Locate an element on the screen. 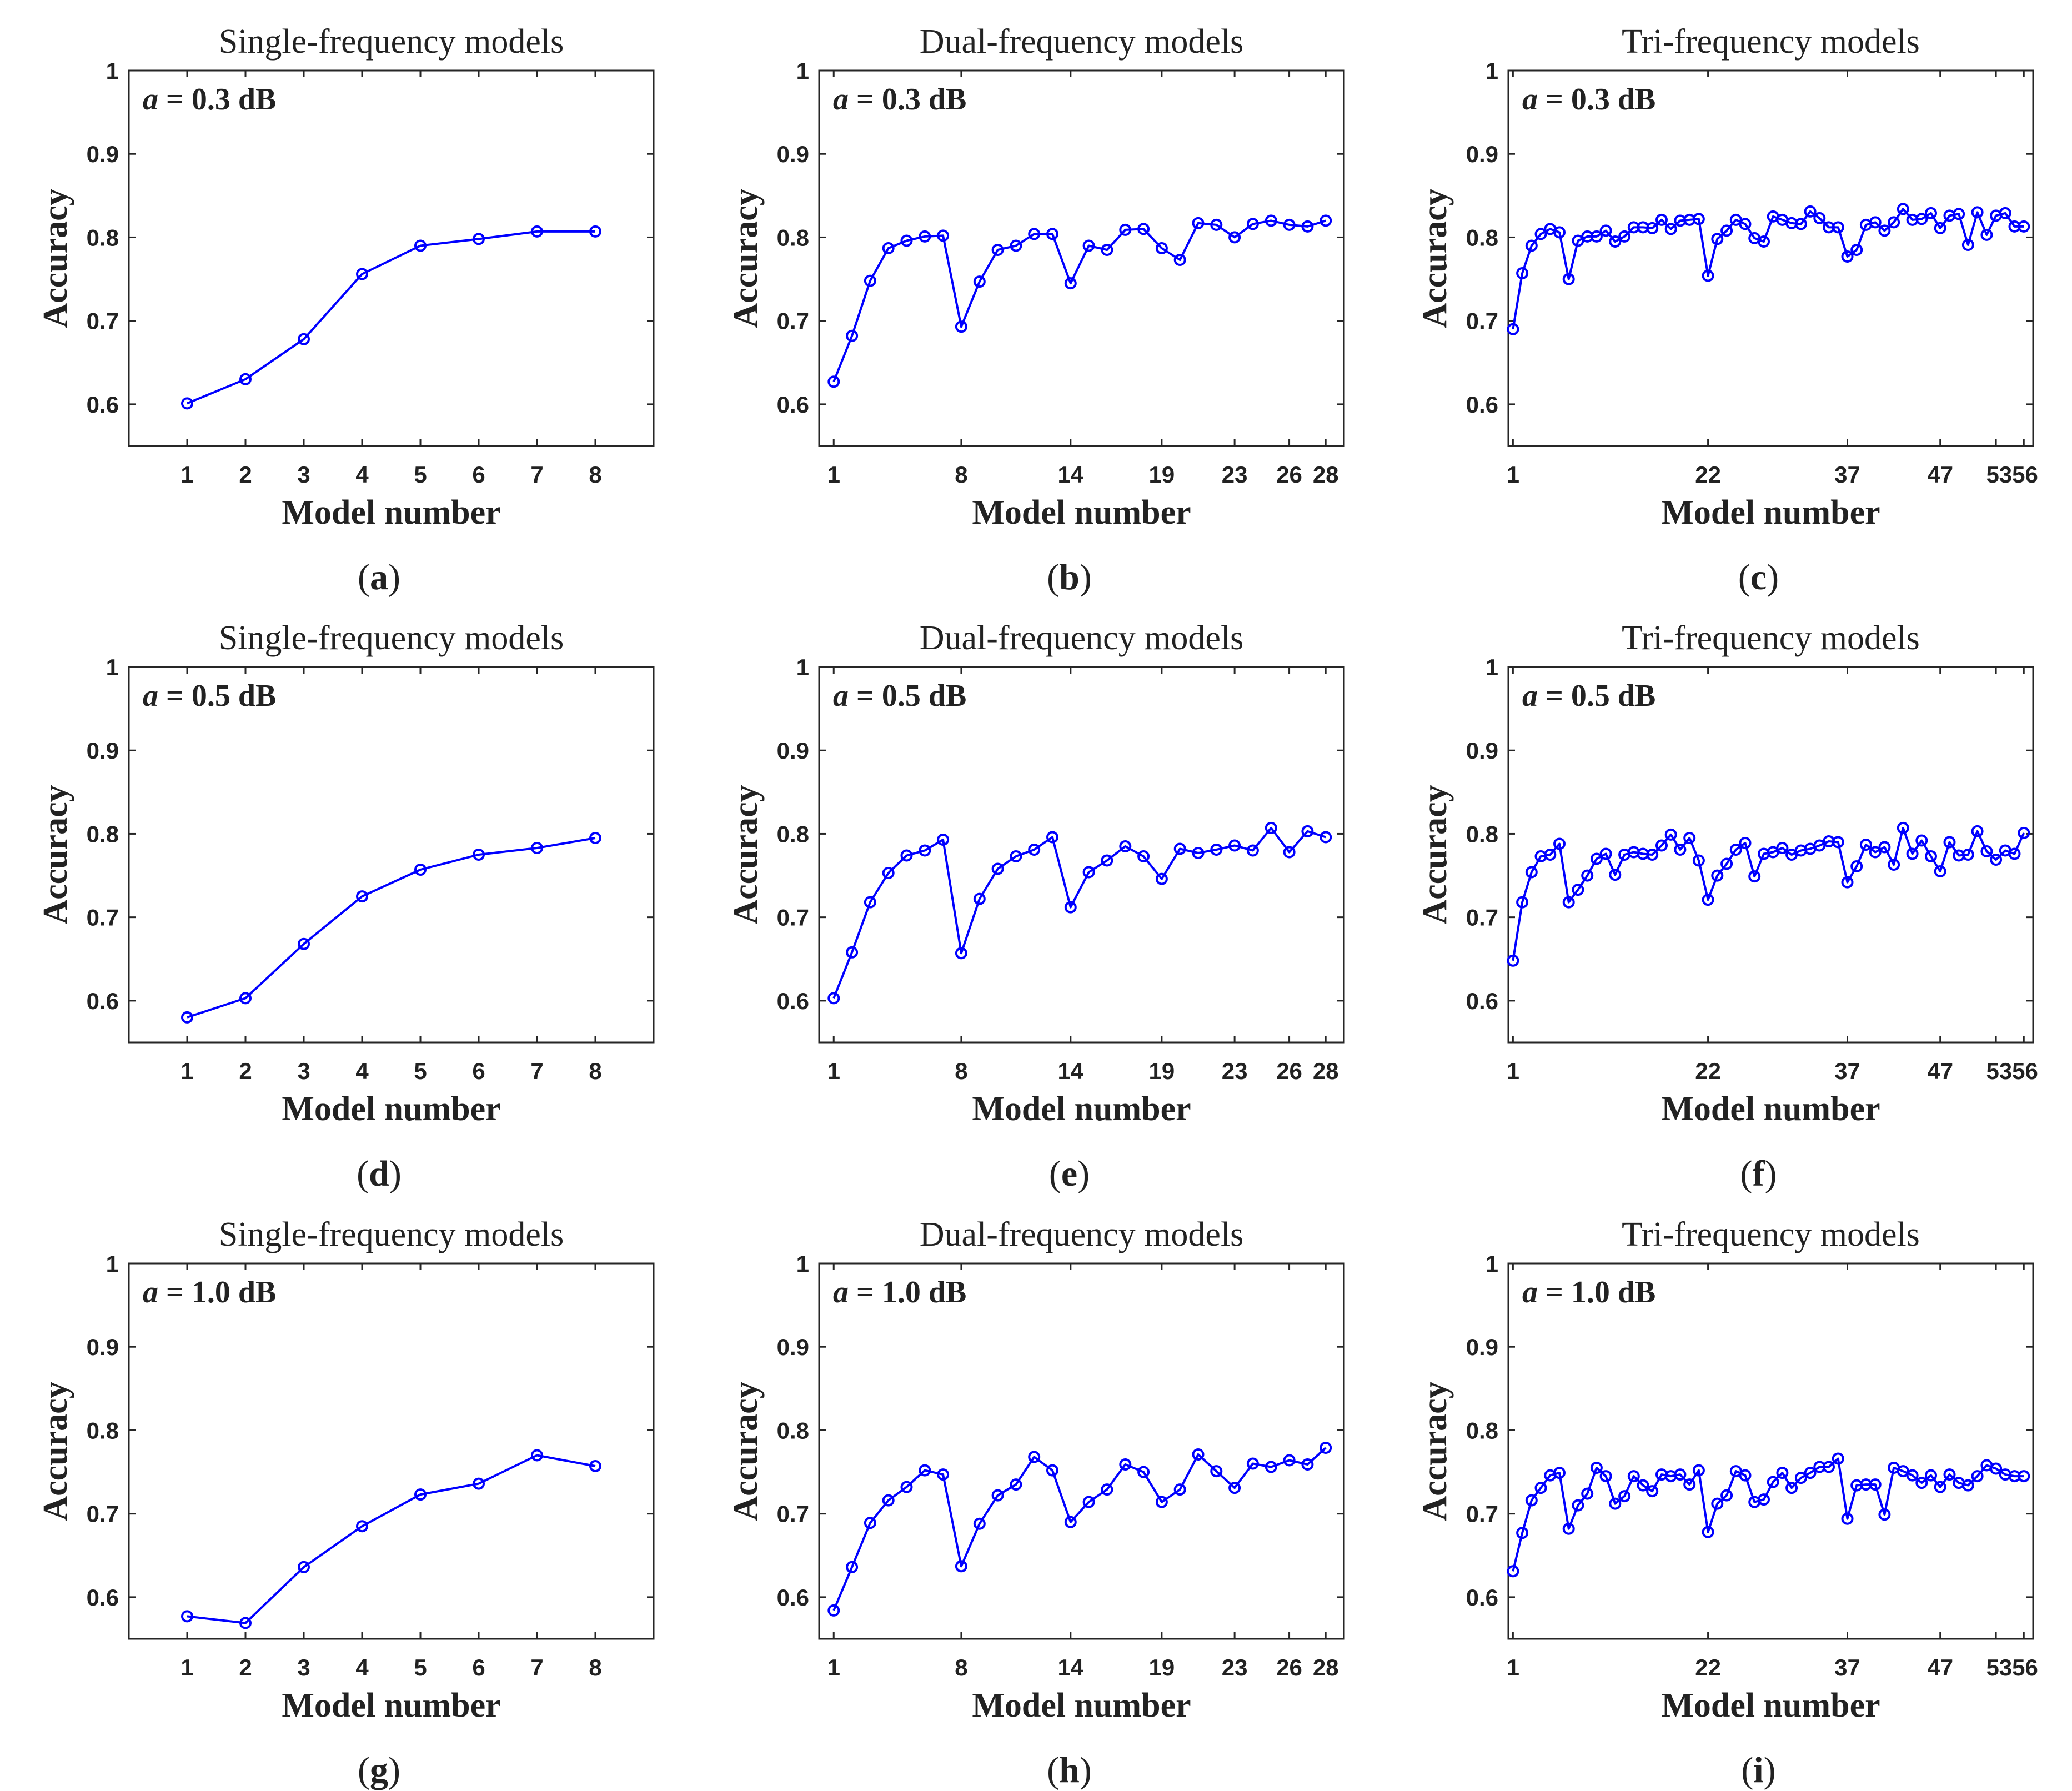  panel-letter: (b) is located at coordinates (1069, 577).